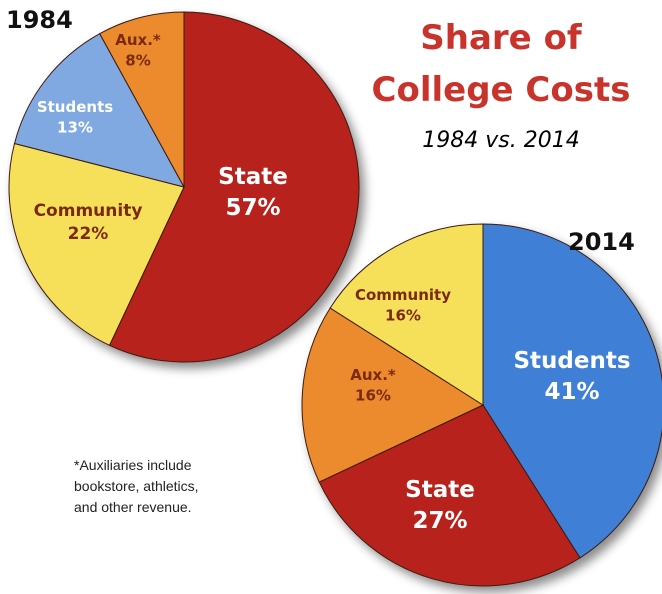 The height and width of the screenshot is (594, 662). What do you see at coordinates (75, 107) in the screenshot?
I see `slice-label-1984-students: Students` at bounding box center [75, 107].